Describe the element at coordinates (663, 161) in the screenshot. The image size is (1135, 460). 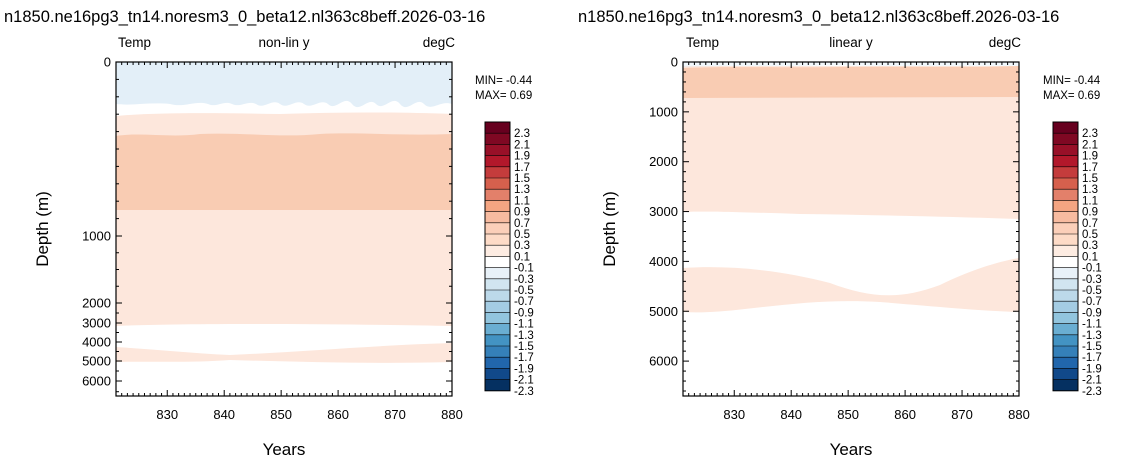
I see `y-tick-label: 2000` at that location.